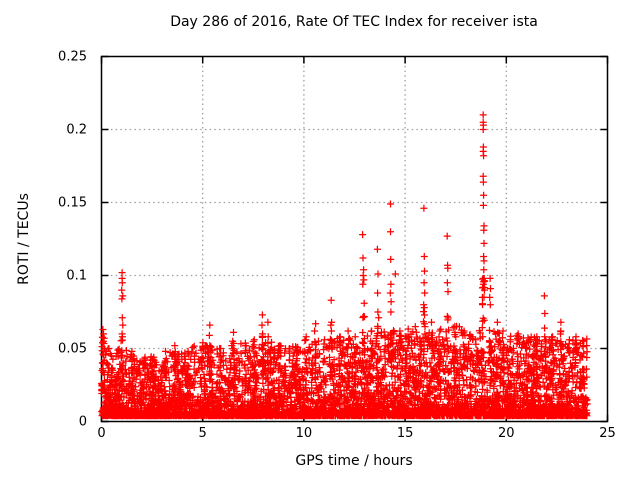 The width and height of the screenshot is (640, 480). Describe the element at coordinates (76, 129) in the screenshot. I see `y-tick-label: 0.2` at that location.